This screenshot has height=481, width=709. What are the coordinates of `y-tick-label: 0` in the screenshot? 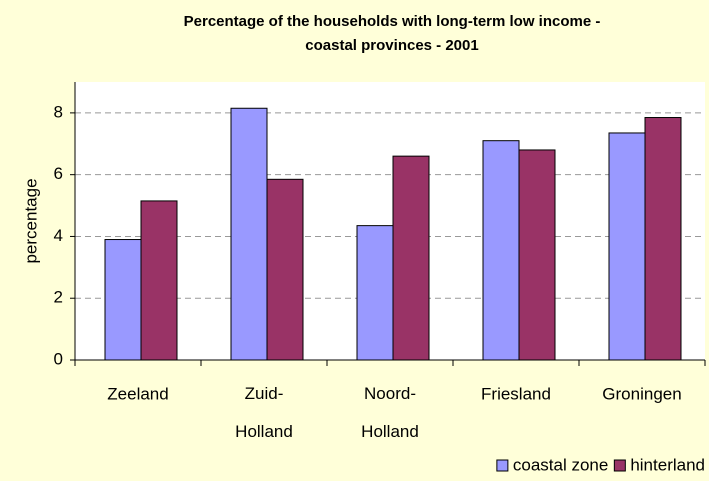 It's located at (58, 358).